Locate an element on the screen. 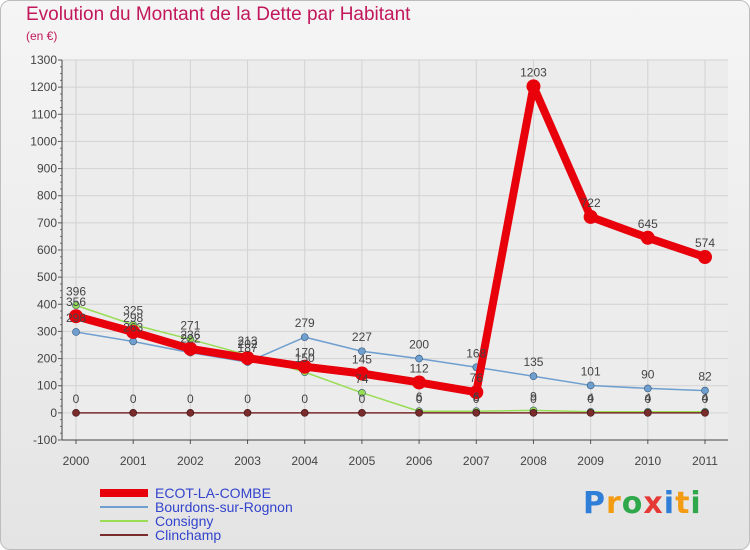  y-tick-label: -100 is located at coordinates (45, 440).